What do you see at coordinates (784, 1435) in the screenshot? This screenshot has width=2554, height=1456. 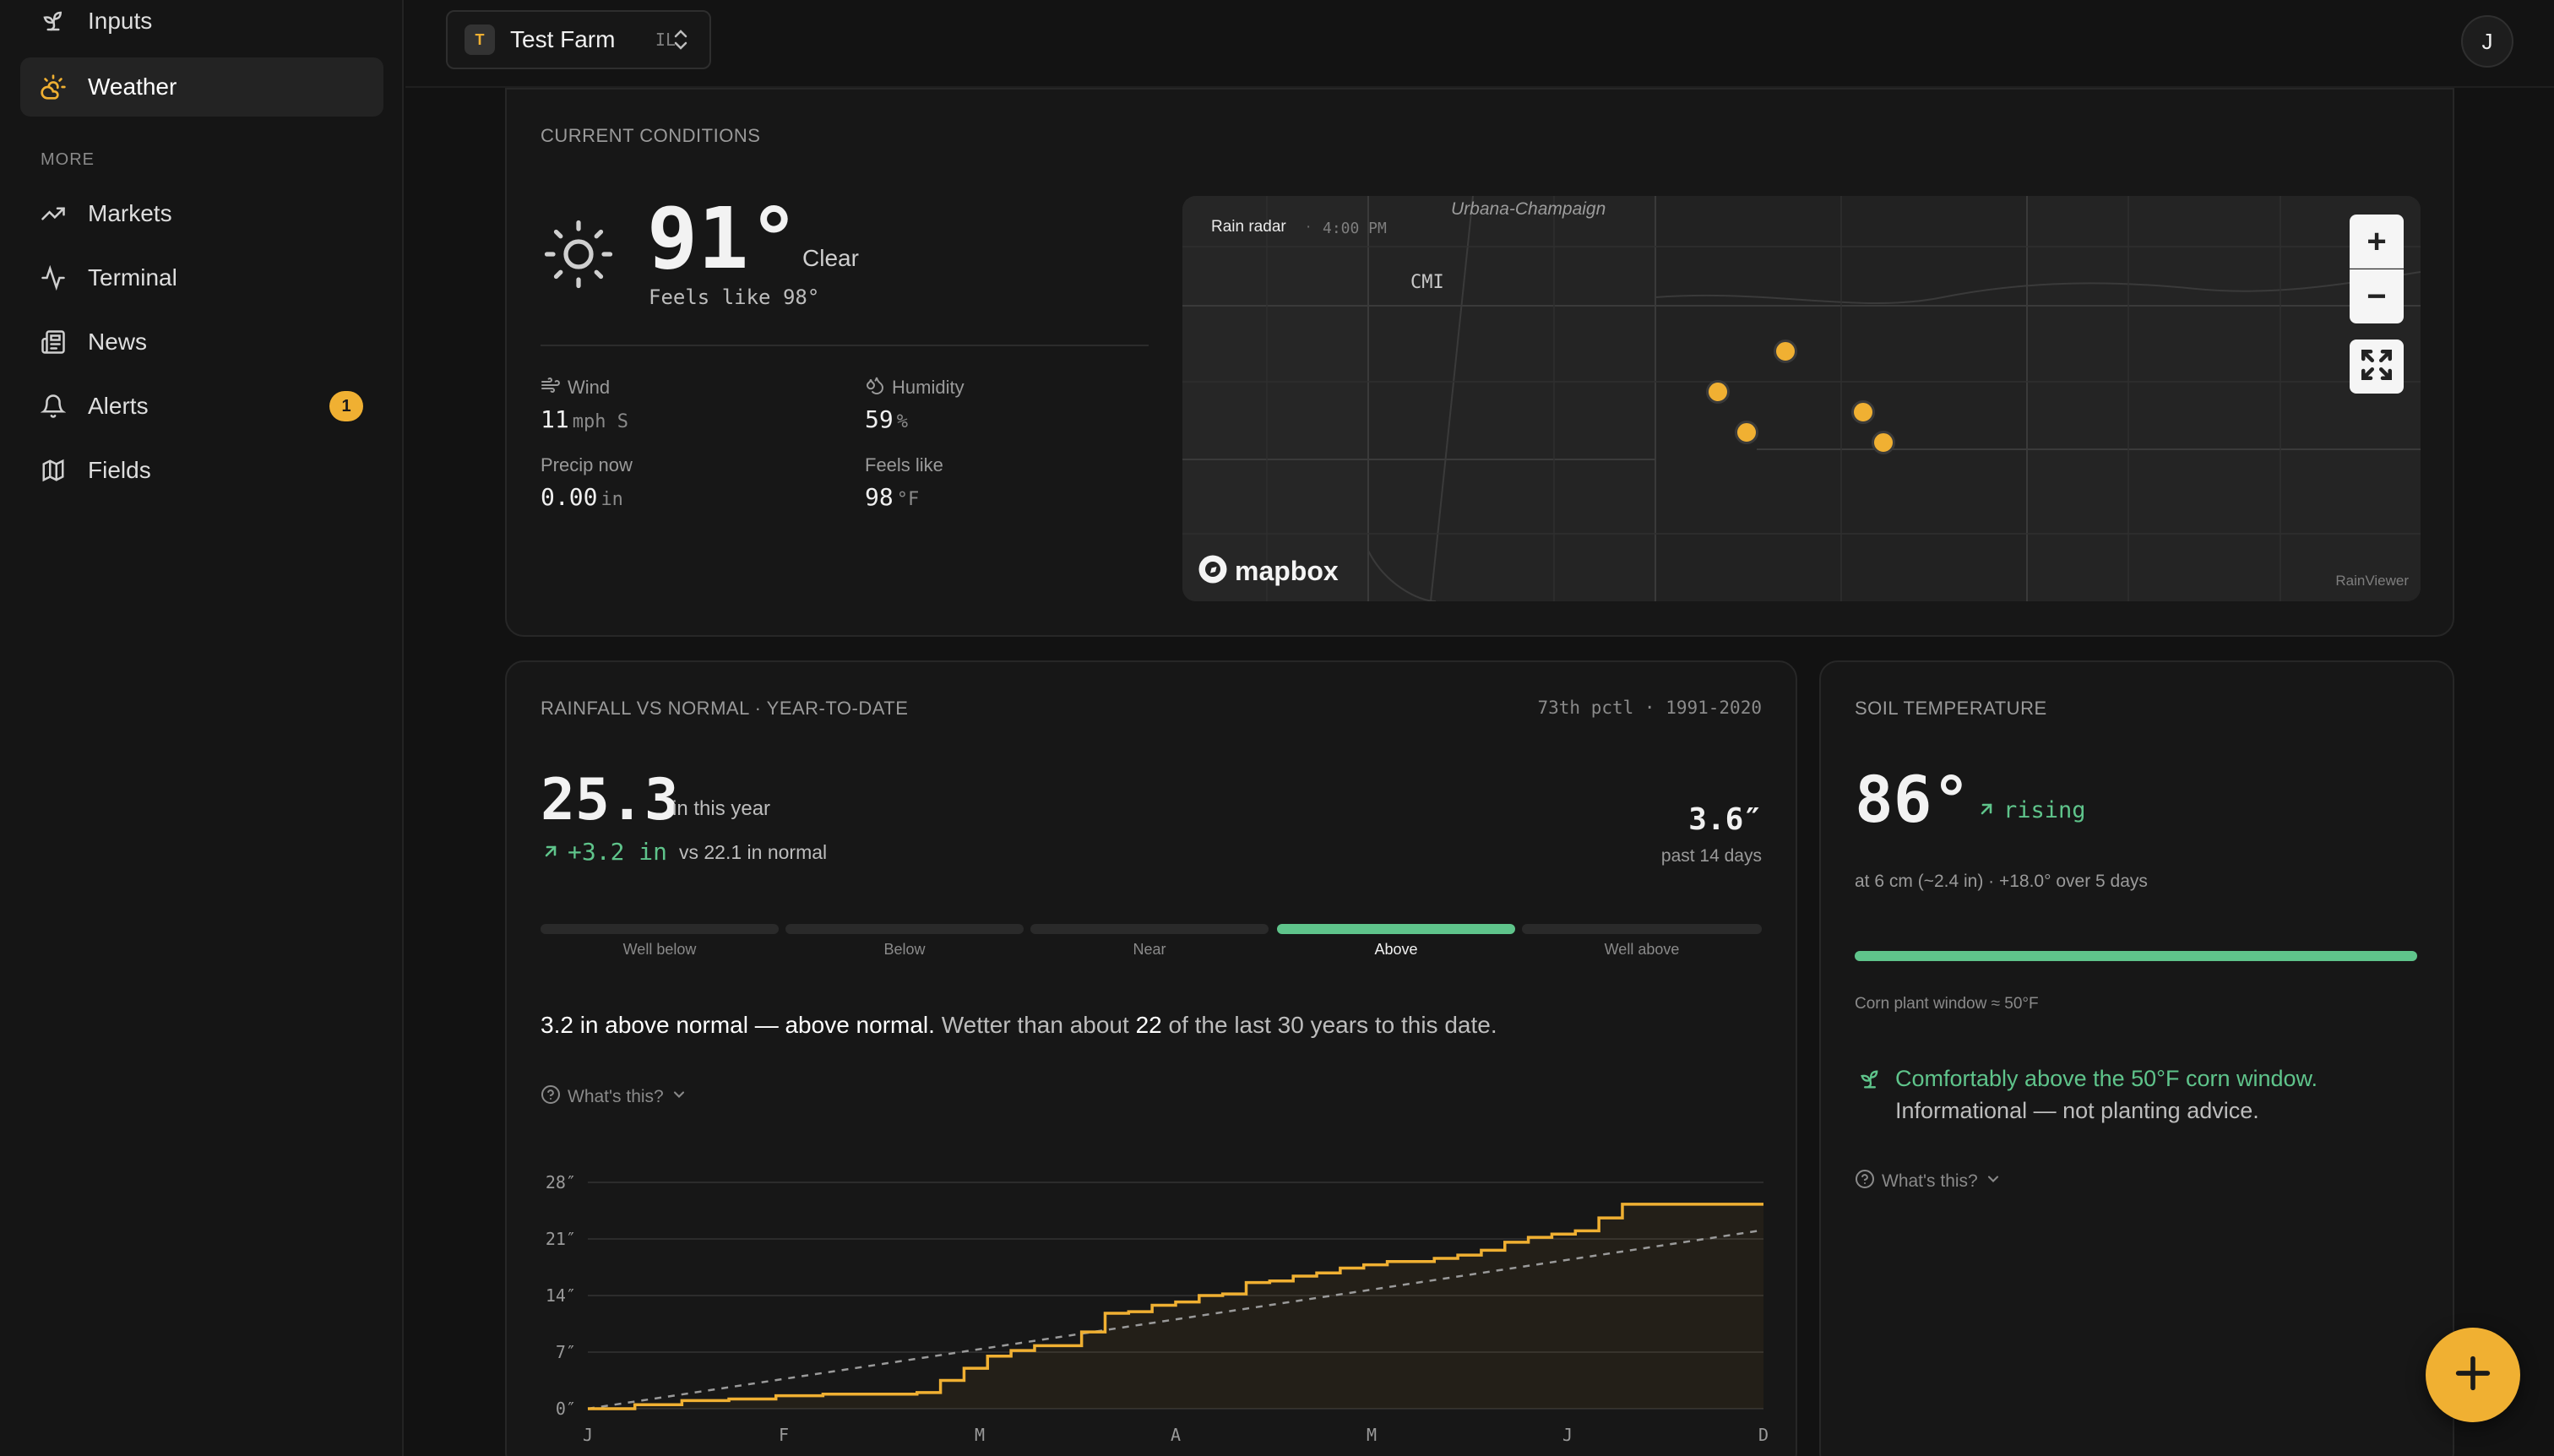 I see `x-tick-label: F` at bounding box center [784, 1435].